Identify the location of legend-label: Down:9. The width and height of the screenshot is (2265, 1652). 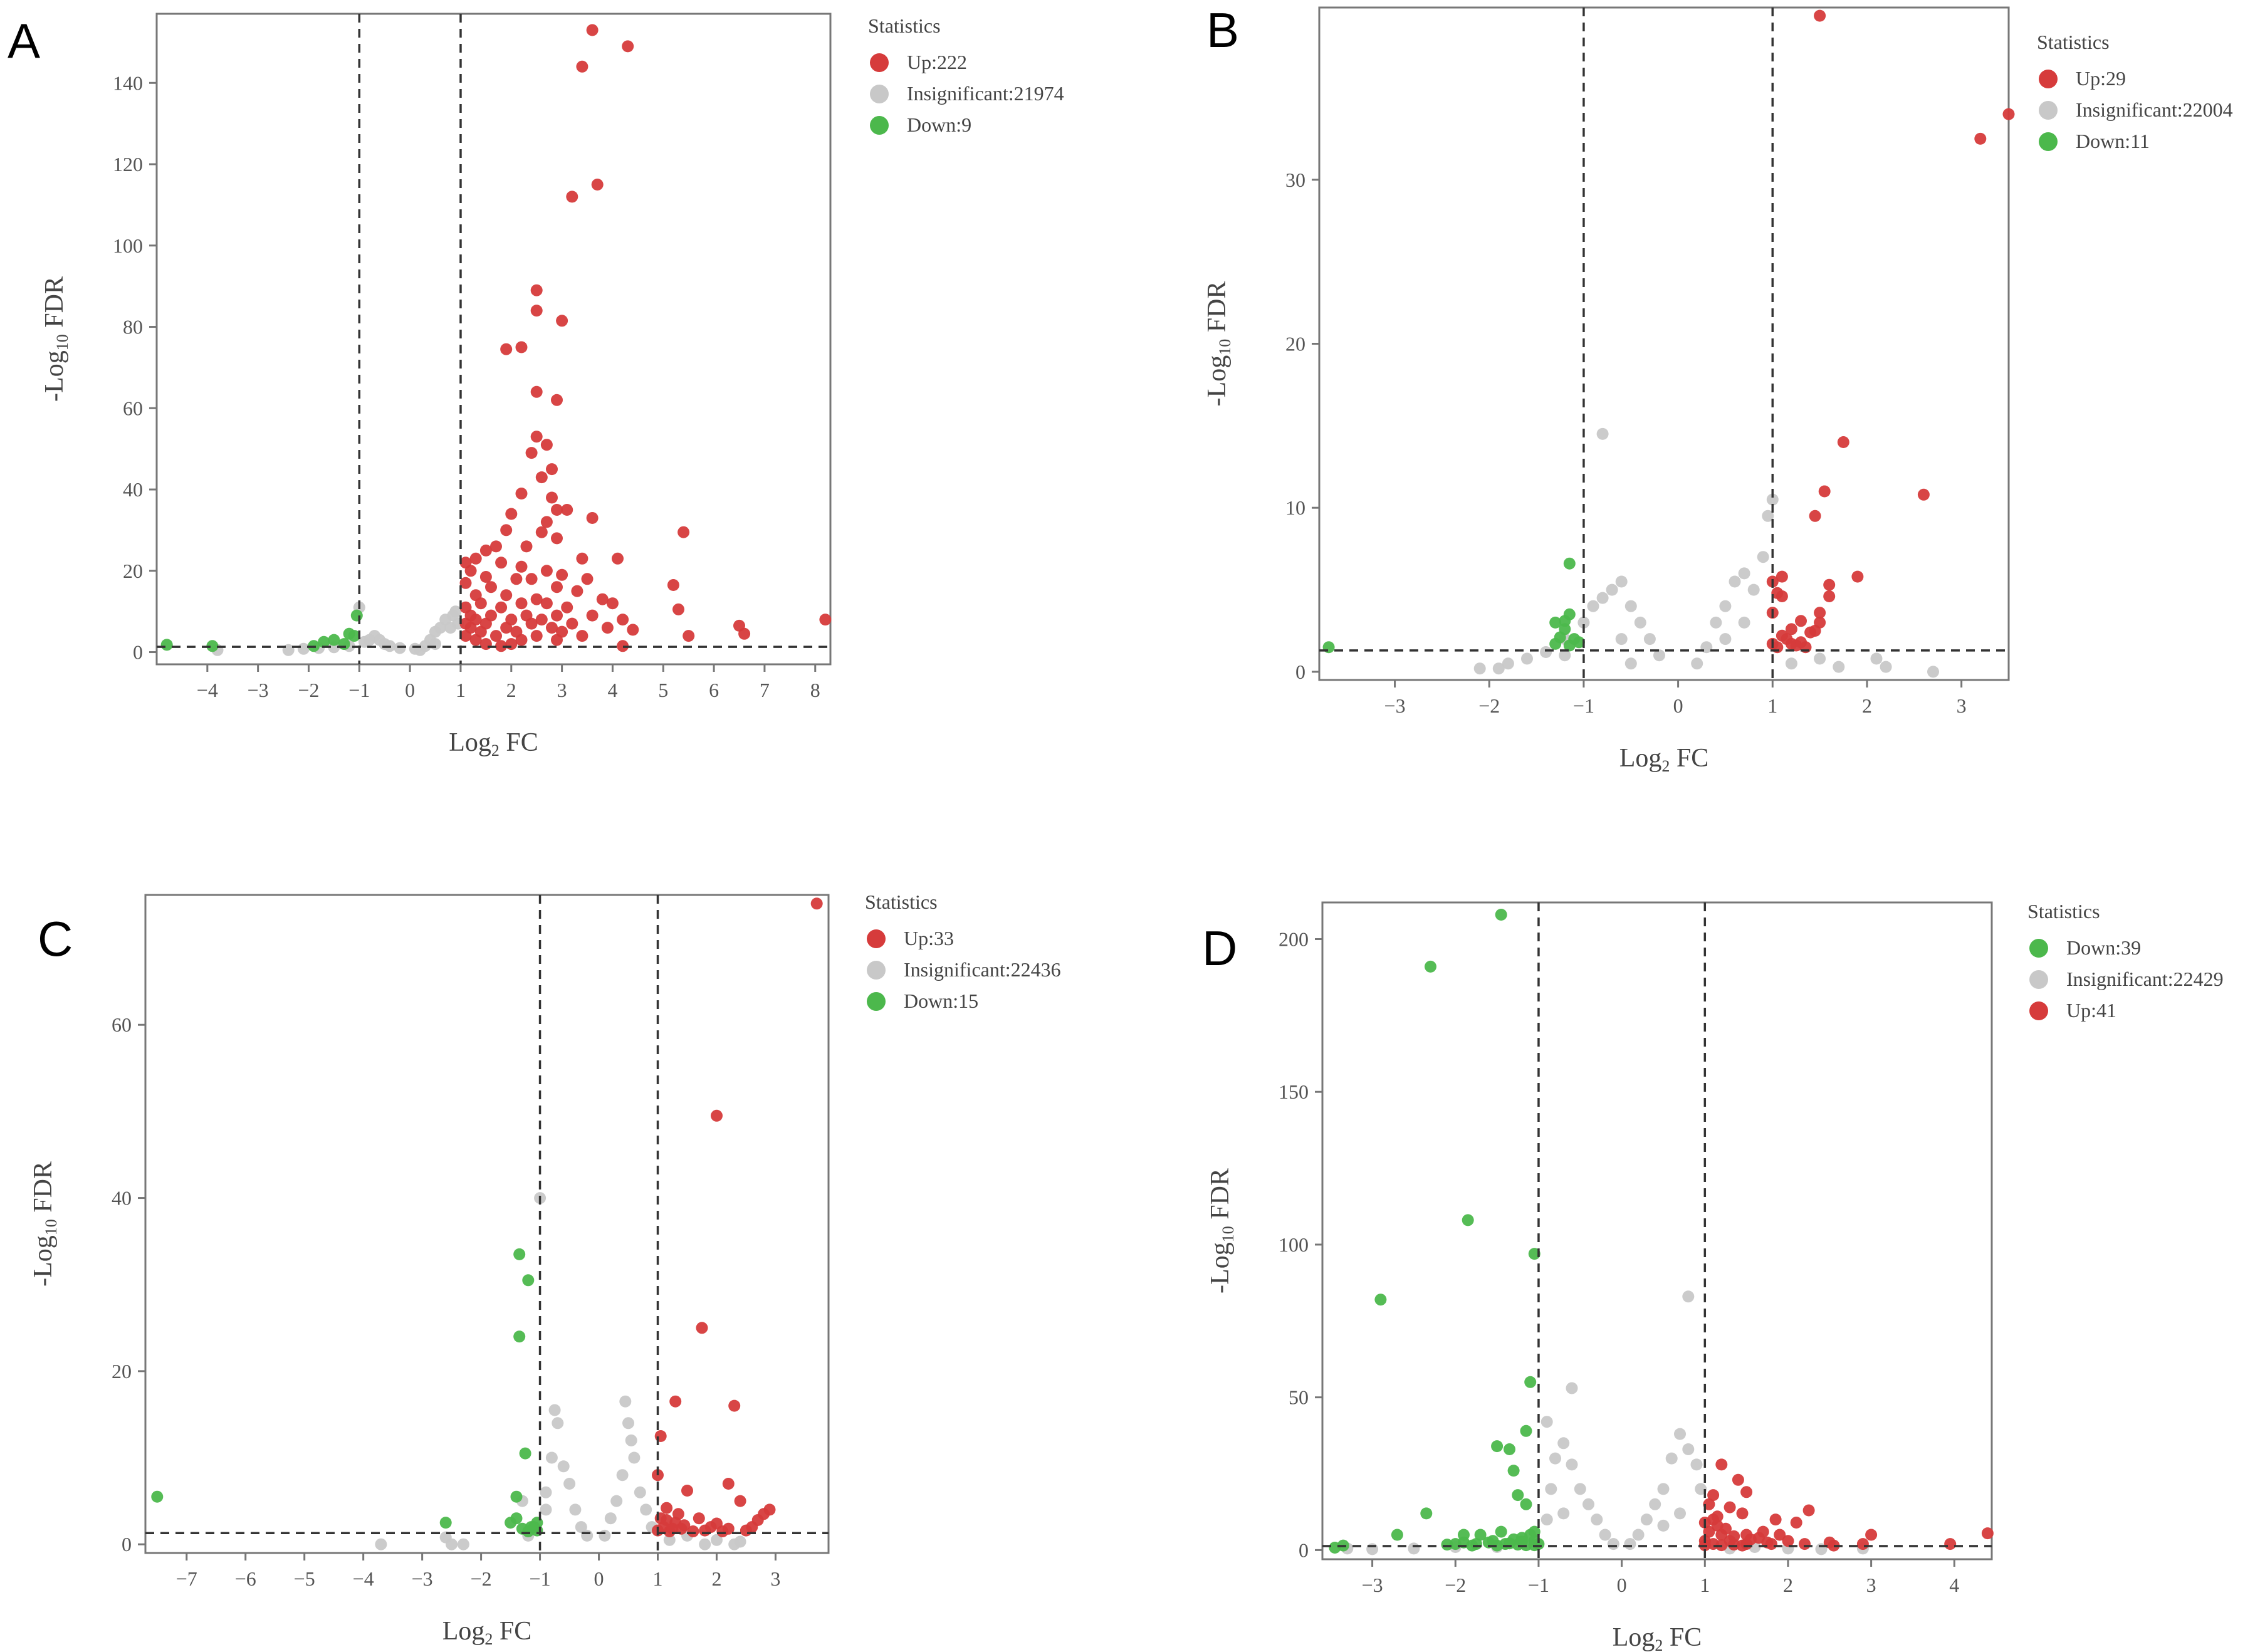
(939, 124).